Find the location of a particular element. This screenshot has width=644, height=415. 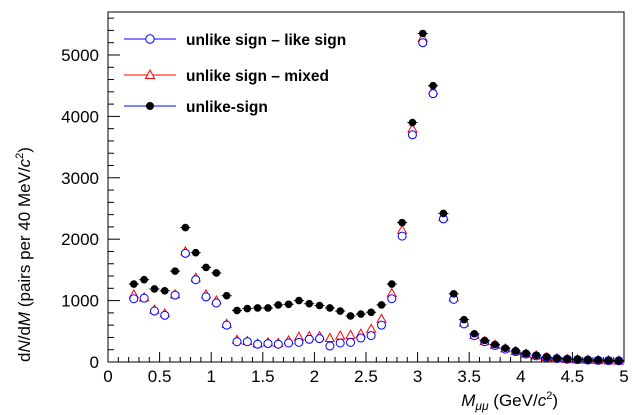

y-tick-label: 5000 is located at coordinates (80, 55).